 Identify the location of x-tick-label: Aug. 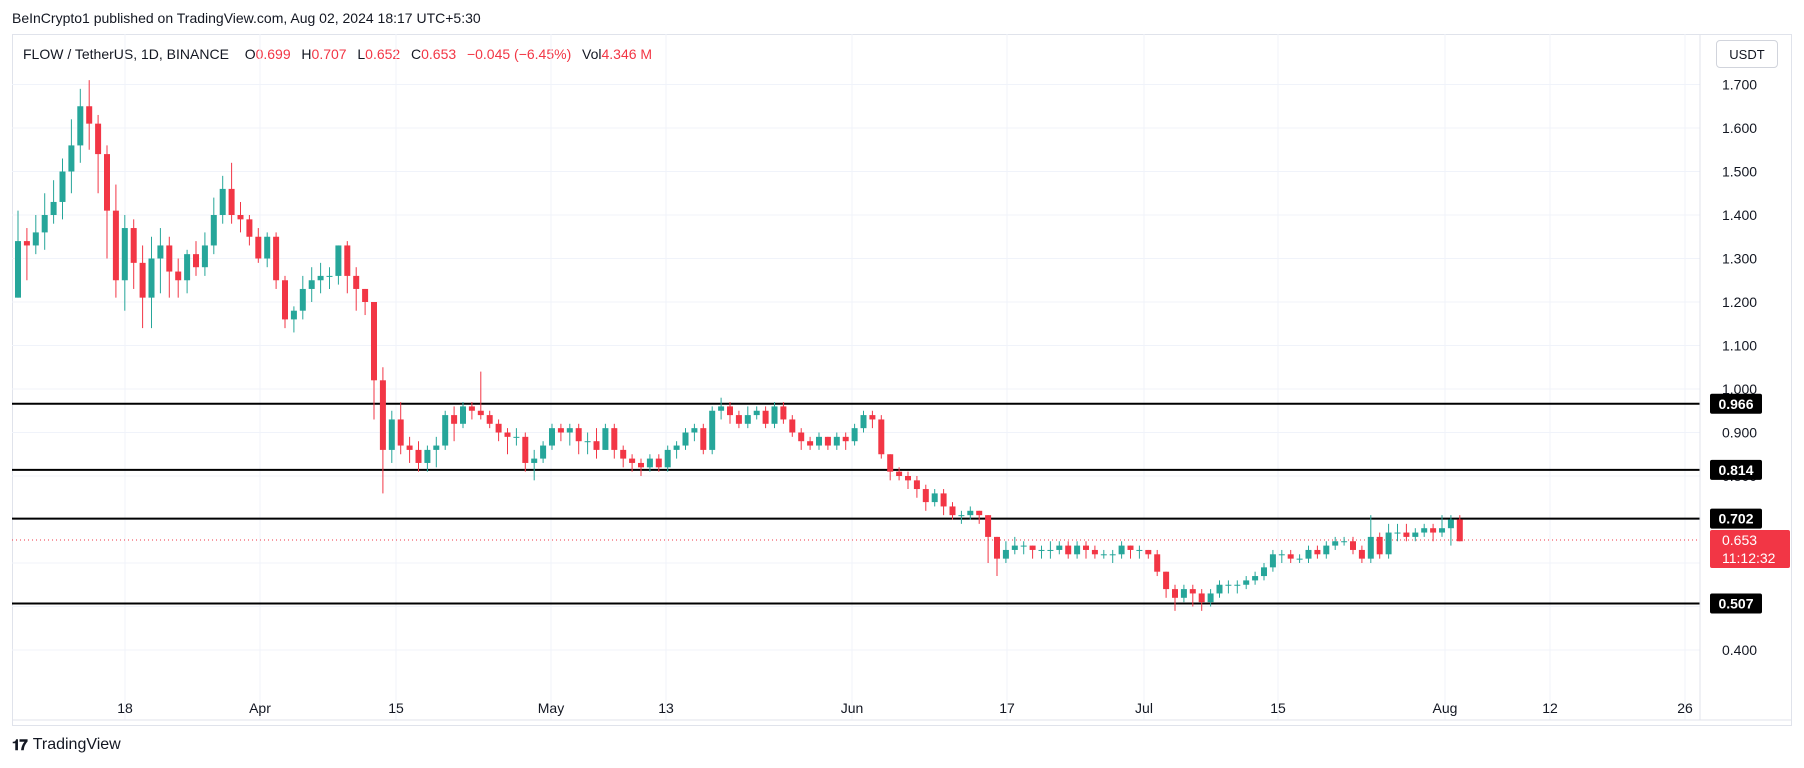
(1445, 708).